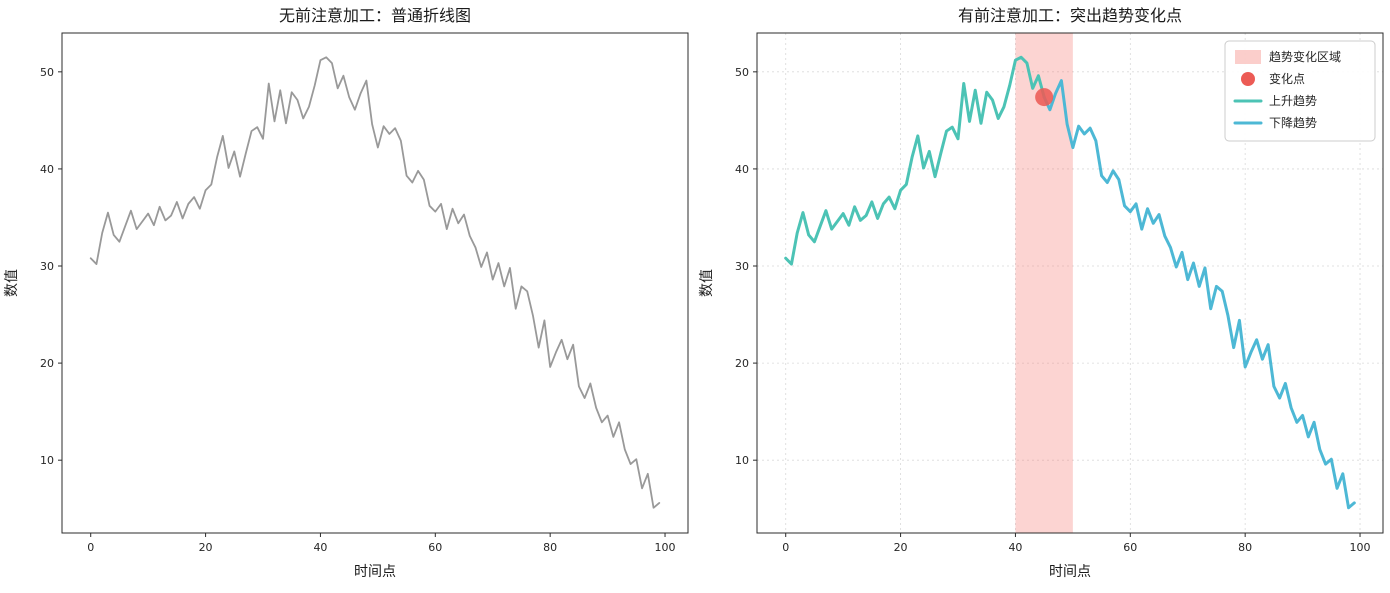 The height and width of the screenshot is (593, 1390). What do you see at coordinates (375, 15) in the screenshot?
I see `chart-title: 无前注意加工：普通折线图` at bounding box center [375, 15].